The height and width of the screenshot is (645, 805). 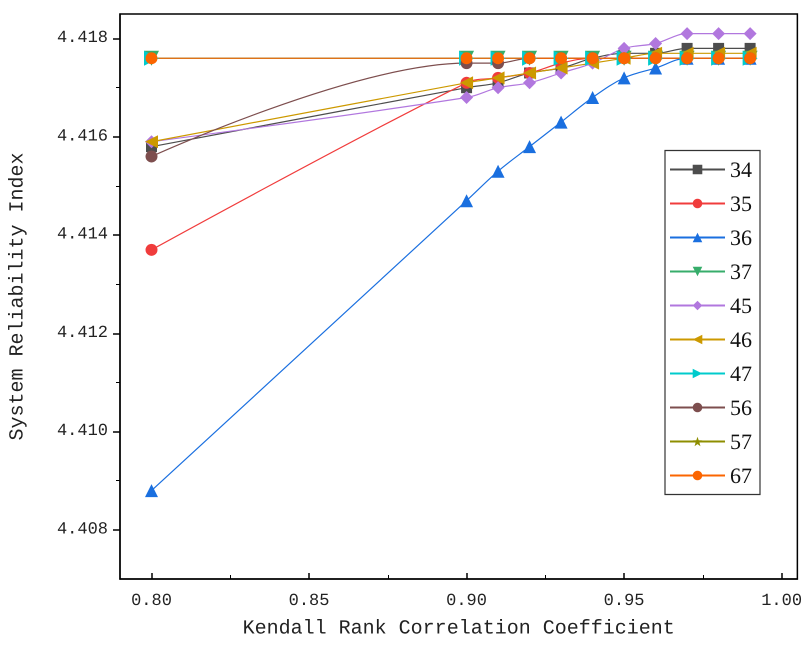 I want to click on x-tick-label: 0.90, so click(x=466, y=601).